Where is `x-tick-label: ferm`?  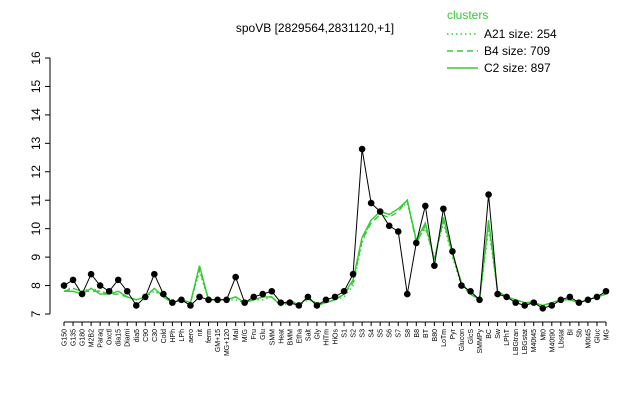 x-tick-label: ferm is located at coordinates (209, 336).